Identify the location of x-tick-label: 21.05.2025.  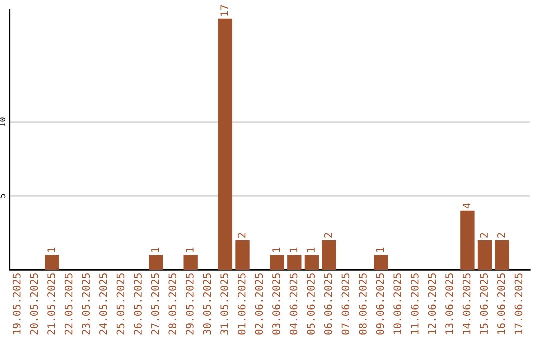
(52, 304).